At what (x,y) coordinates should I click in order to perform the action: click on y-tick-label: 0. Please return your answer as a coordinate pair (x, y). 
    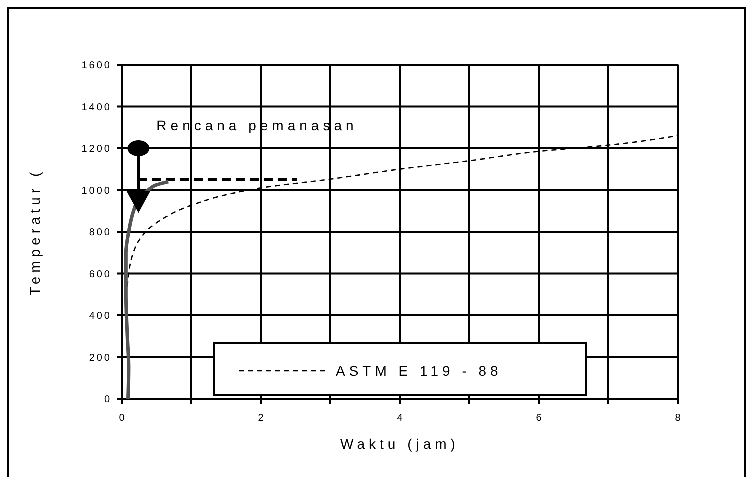
    Looking at the image, I should click on (108, 400).